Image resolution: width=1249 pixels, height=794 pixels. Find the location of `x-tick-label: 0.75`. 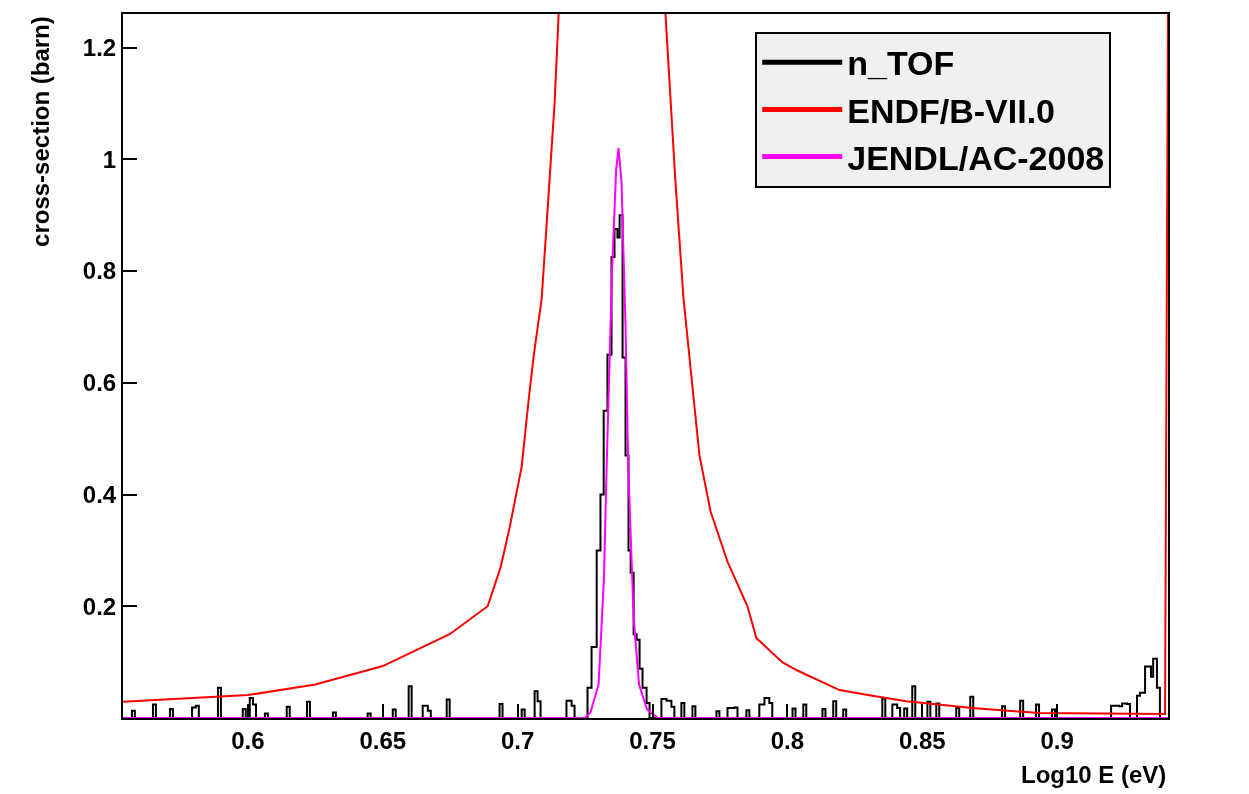

x-tick-label: 0.75 is located at coordinates (652, 740).